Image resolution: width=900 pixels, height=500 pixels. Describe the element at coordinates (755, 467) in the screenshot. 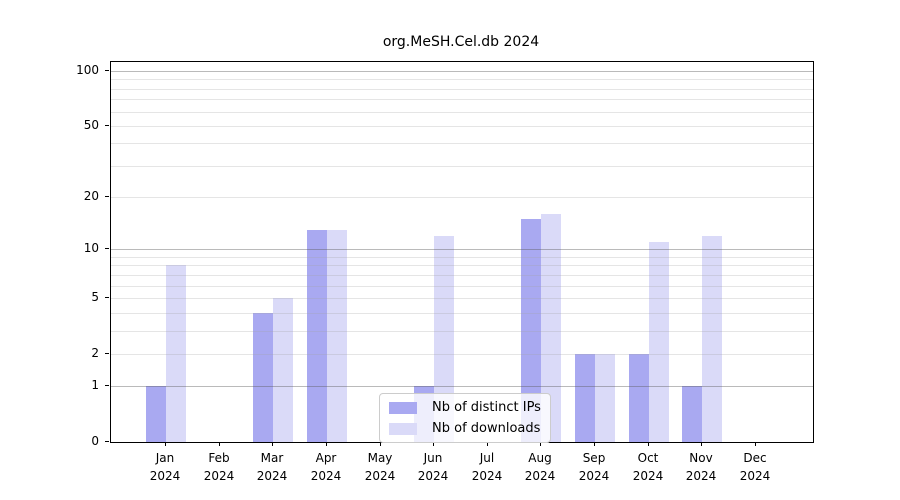

I see `x-tick-label: Dec 2024` at that location.